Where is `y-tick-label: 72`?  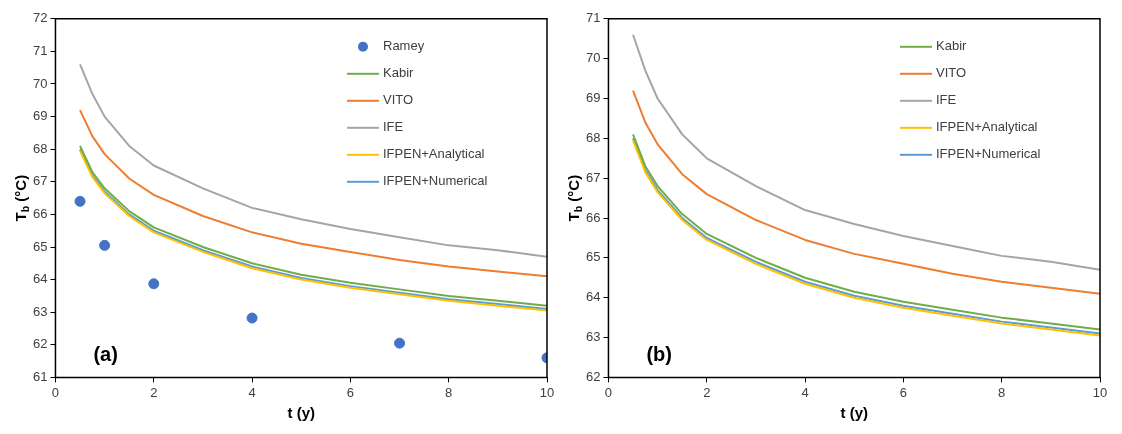
y-tick-label: 72 is located at coordinates (40, 18).